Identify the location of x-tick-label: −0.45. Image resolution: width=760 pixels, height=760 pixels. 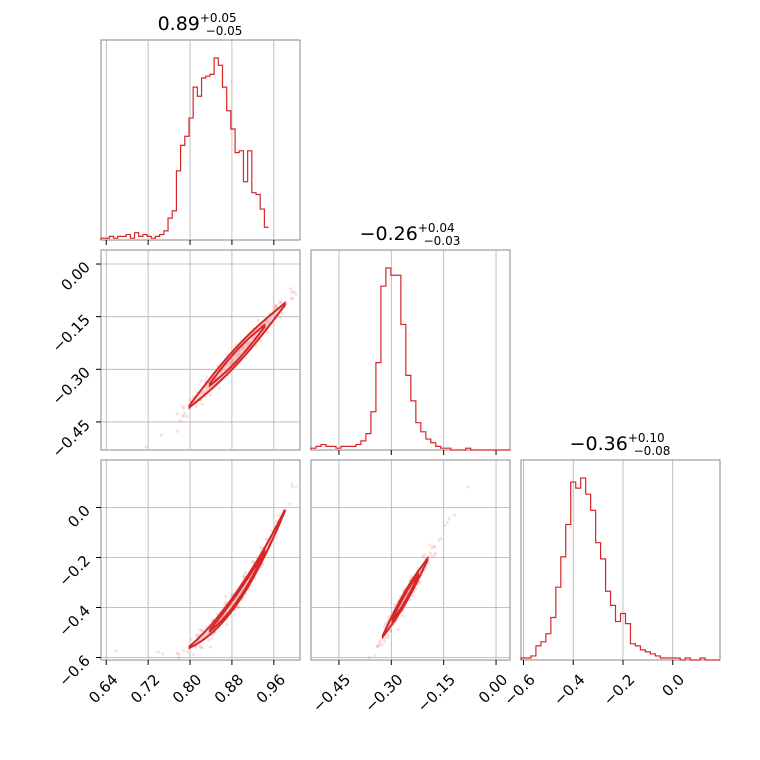
(331, 693).